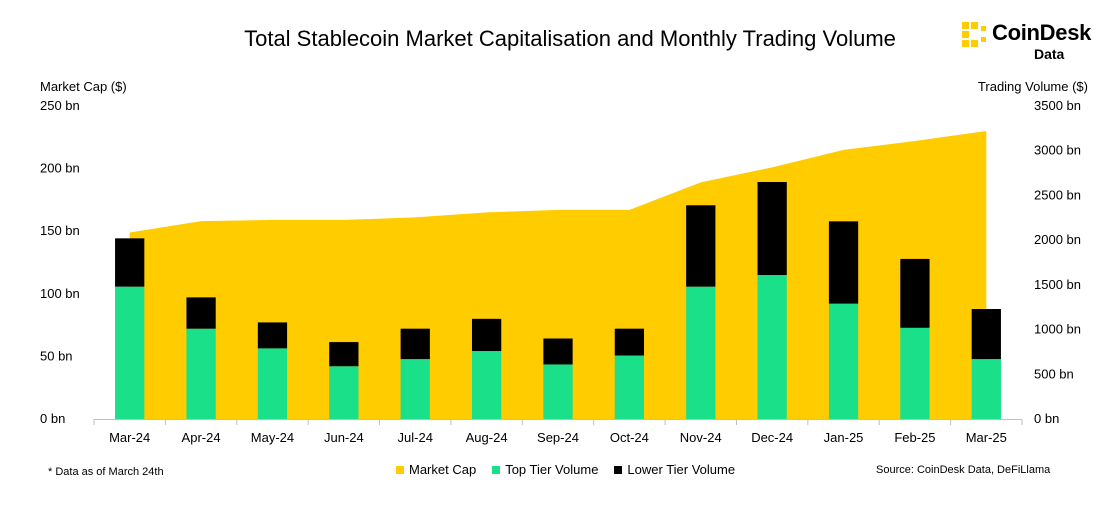 Image resolution: width=1120 pixels, height=516 pixels. I want to click on footnote: * Data as of March 24th, so click(106, 472).